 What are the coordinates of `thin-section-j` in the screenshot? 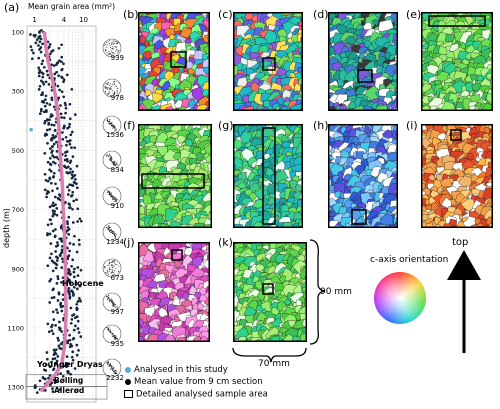 It's located at (174, 292).